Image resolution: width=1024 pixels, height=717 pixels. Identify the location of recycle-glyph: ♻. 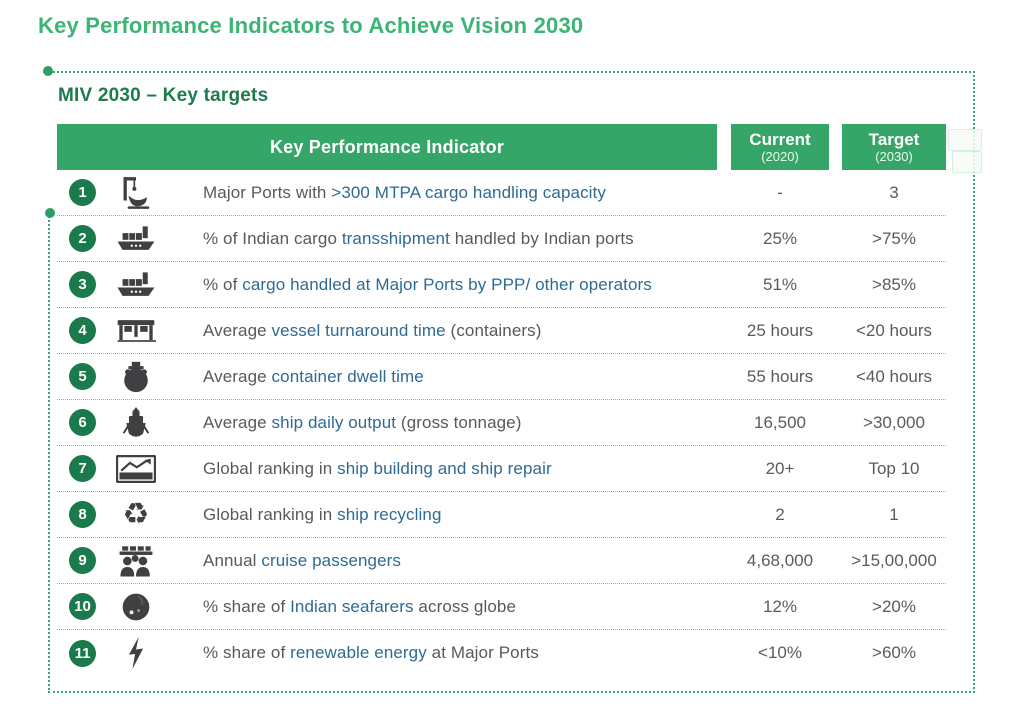
(136, 514).